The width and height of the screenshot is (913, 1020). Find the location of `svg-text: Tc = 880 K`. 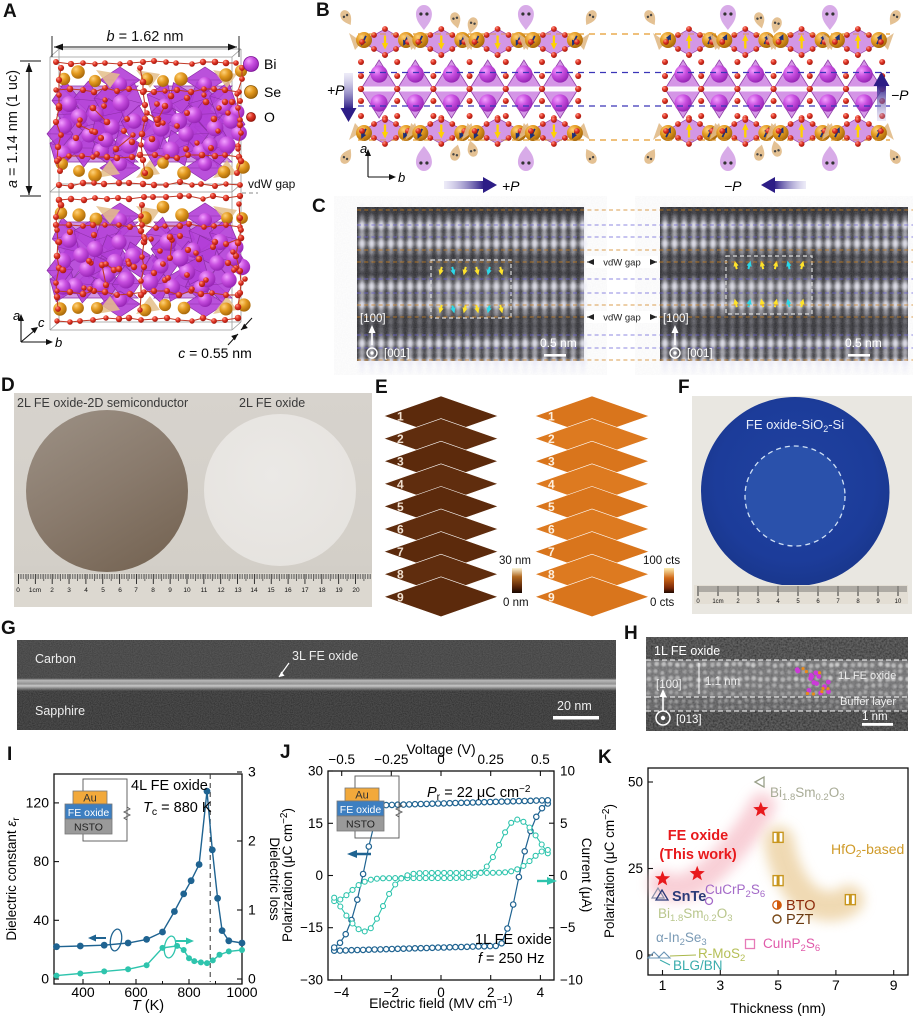

svg-text: Tc = 880 K is located at coordinates (177, 809).